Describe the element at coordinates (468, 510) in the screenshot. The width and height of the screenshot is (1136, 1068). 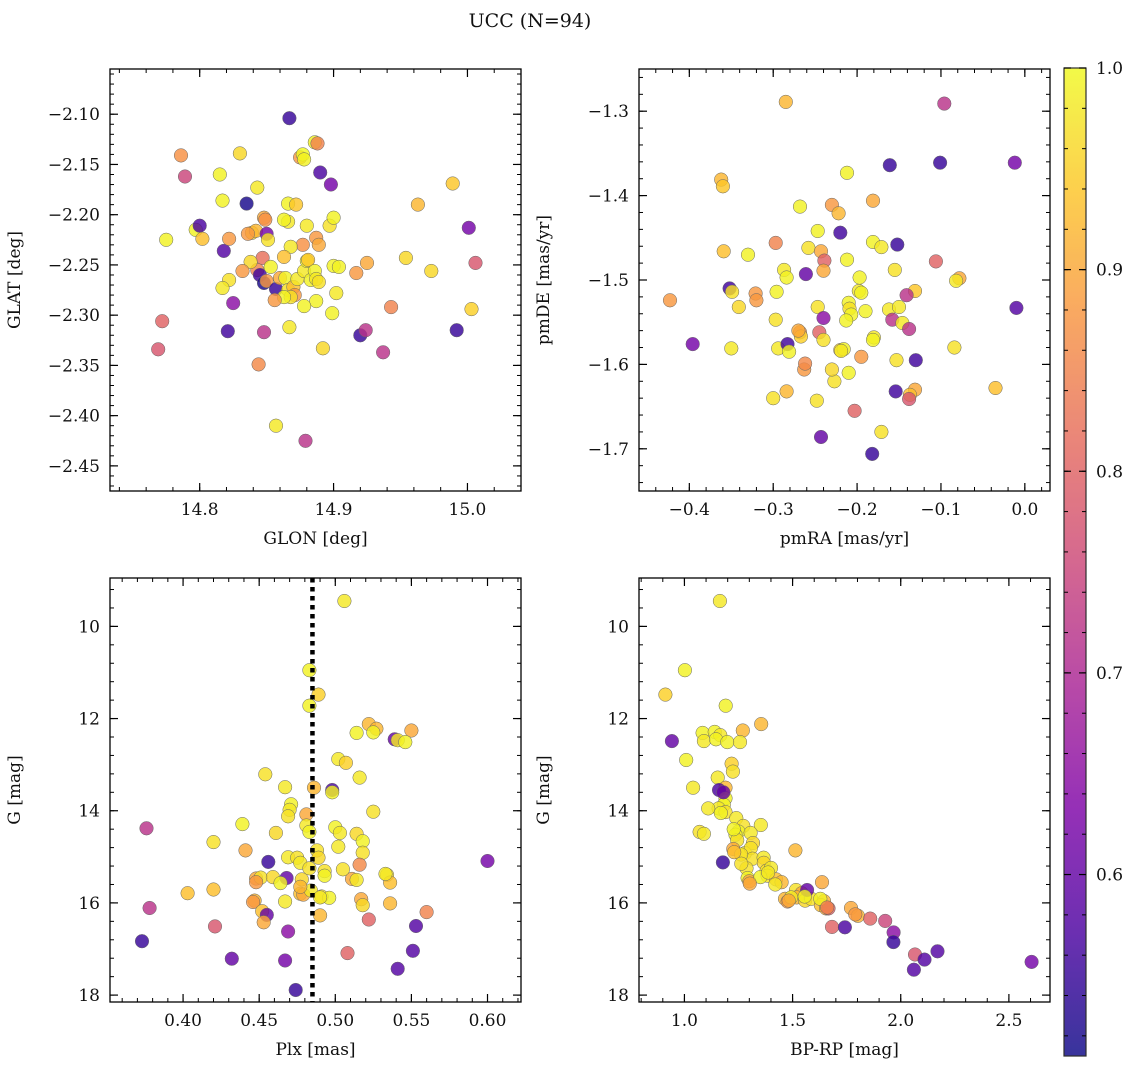
I see `x-tick-label: 15.0` at that location.